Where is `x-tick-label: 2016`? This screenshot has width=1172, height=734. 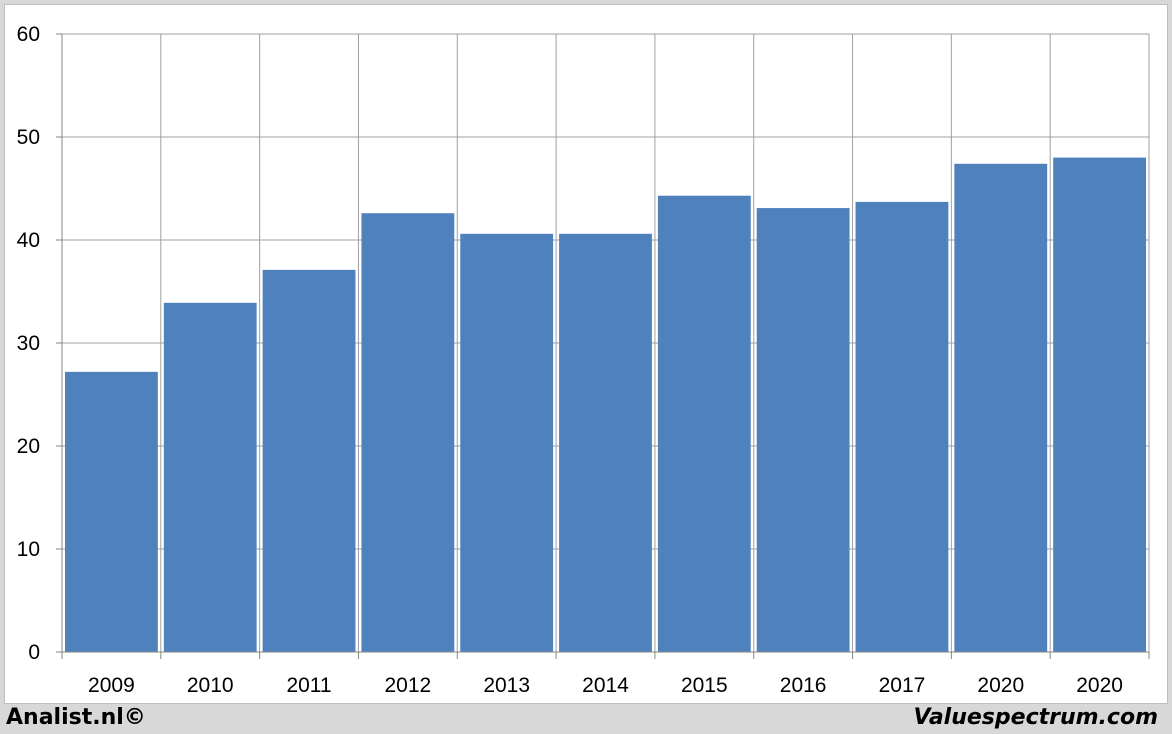
x-tick-label: 2016 is located at coordinates (803, 685).